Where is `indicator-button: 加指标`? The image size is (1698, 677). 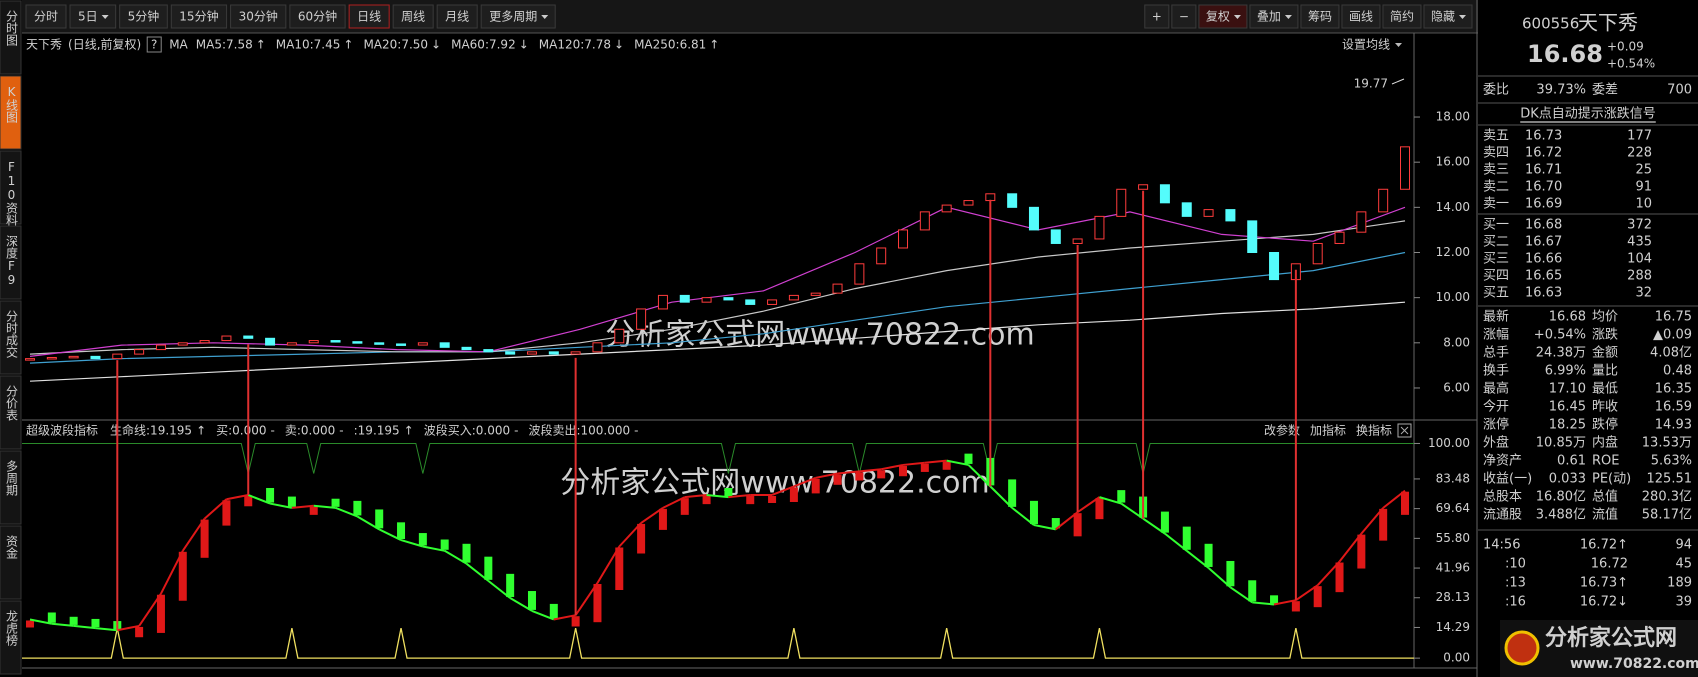 indicator-button: 加指标 is located at coordinates (1328, 430).